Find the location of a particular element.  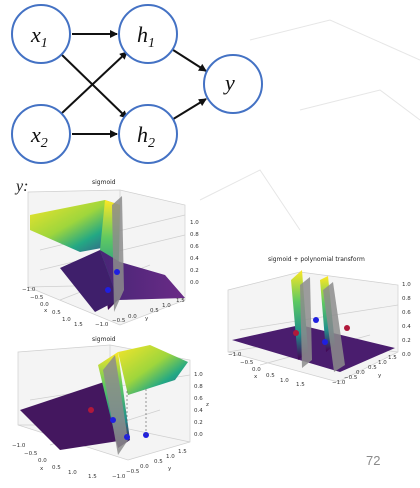

section-label: y: is located at coordinates (22, 187).